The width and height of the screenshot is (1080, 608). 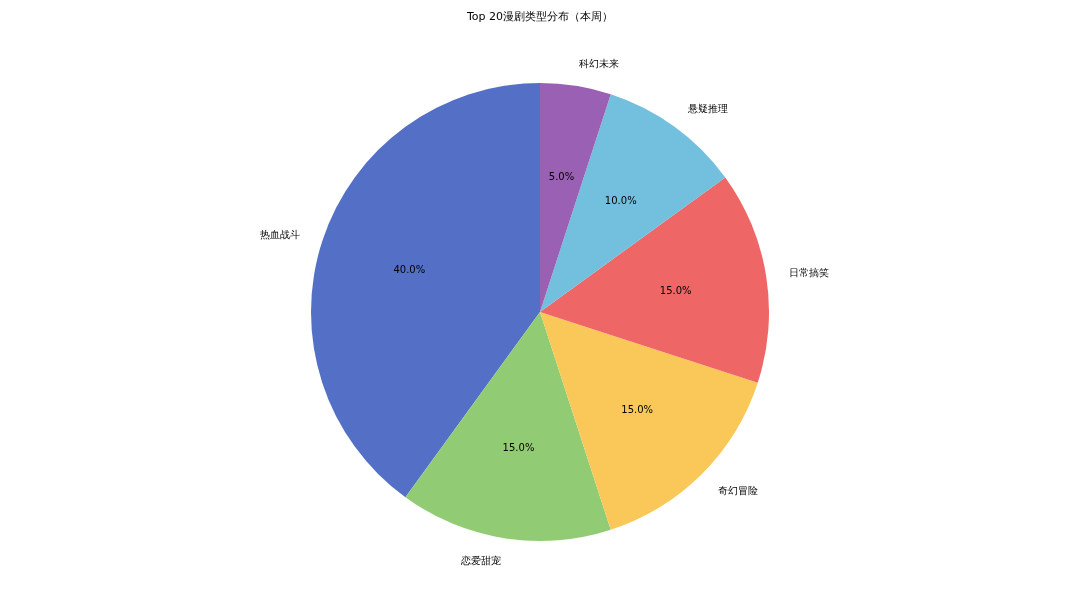 I want to click on data-label: 10.0%, so click(x=620, y=201).